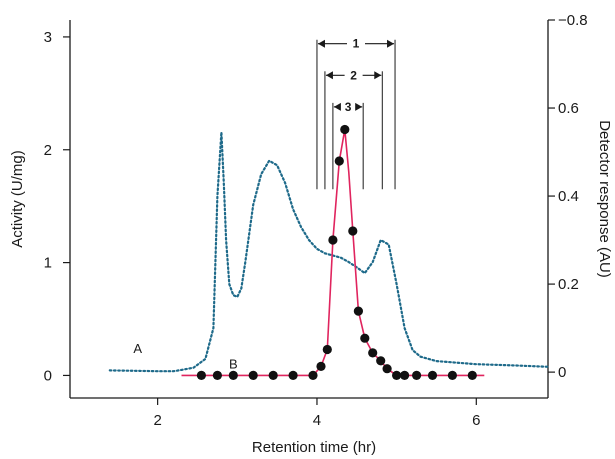  What do you see at coordinates (157, 420) in the screenshot?
I see `x-tick-label: 2` at bounding box center [157, 420].